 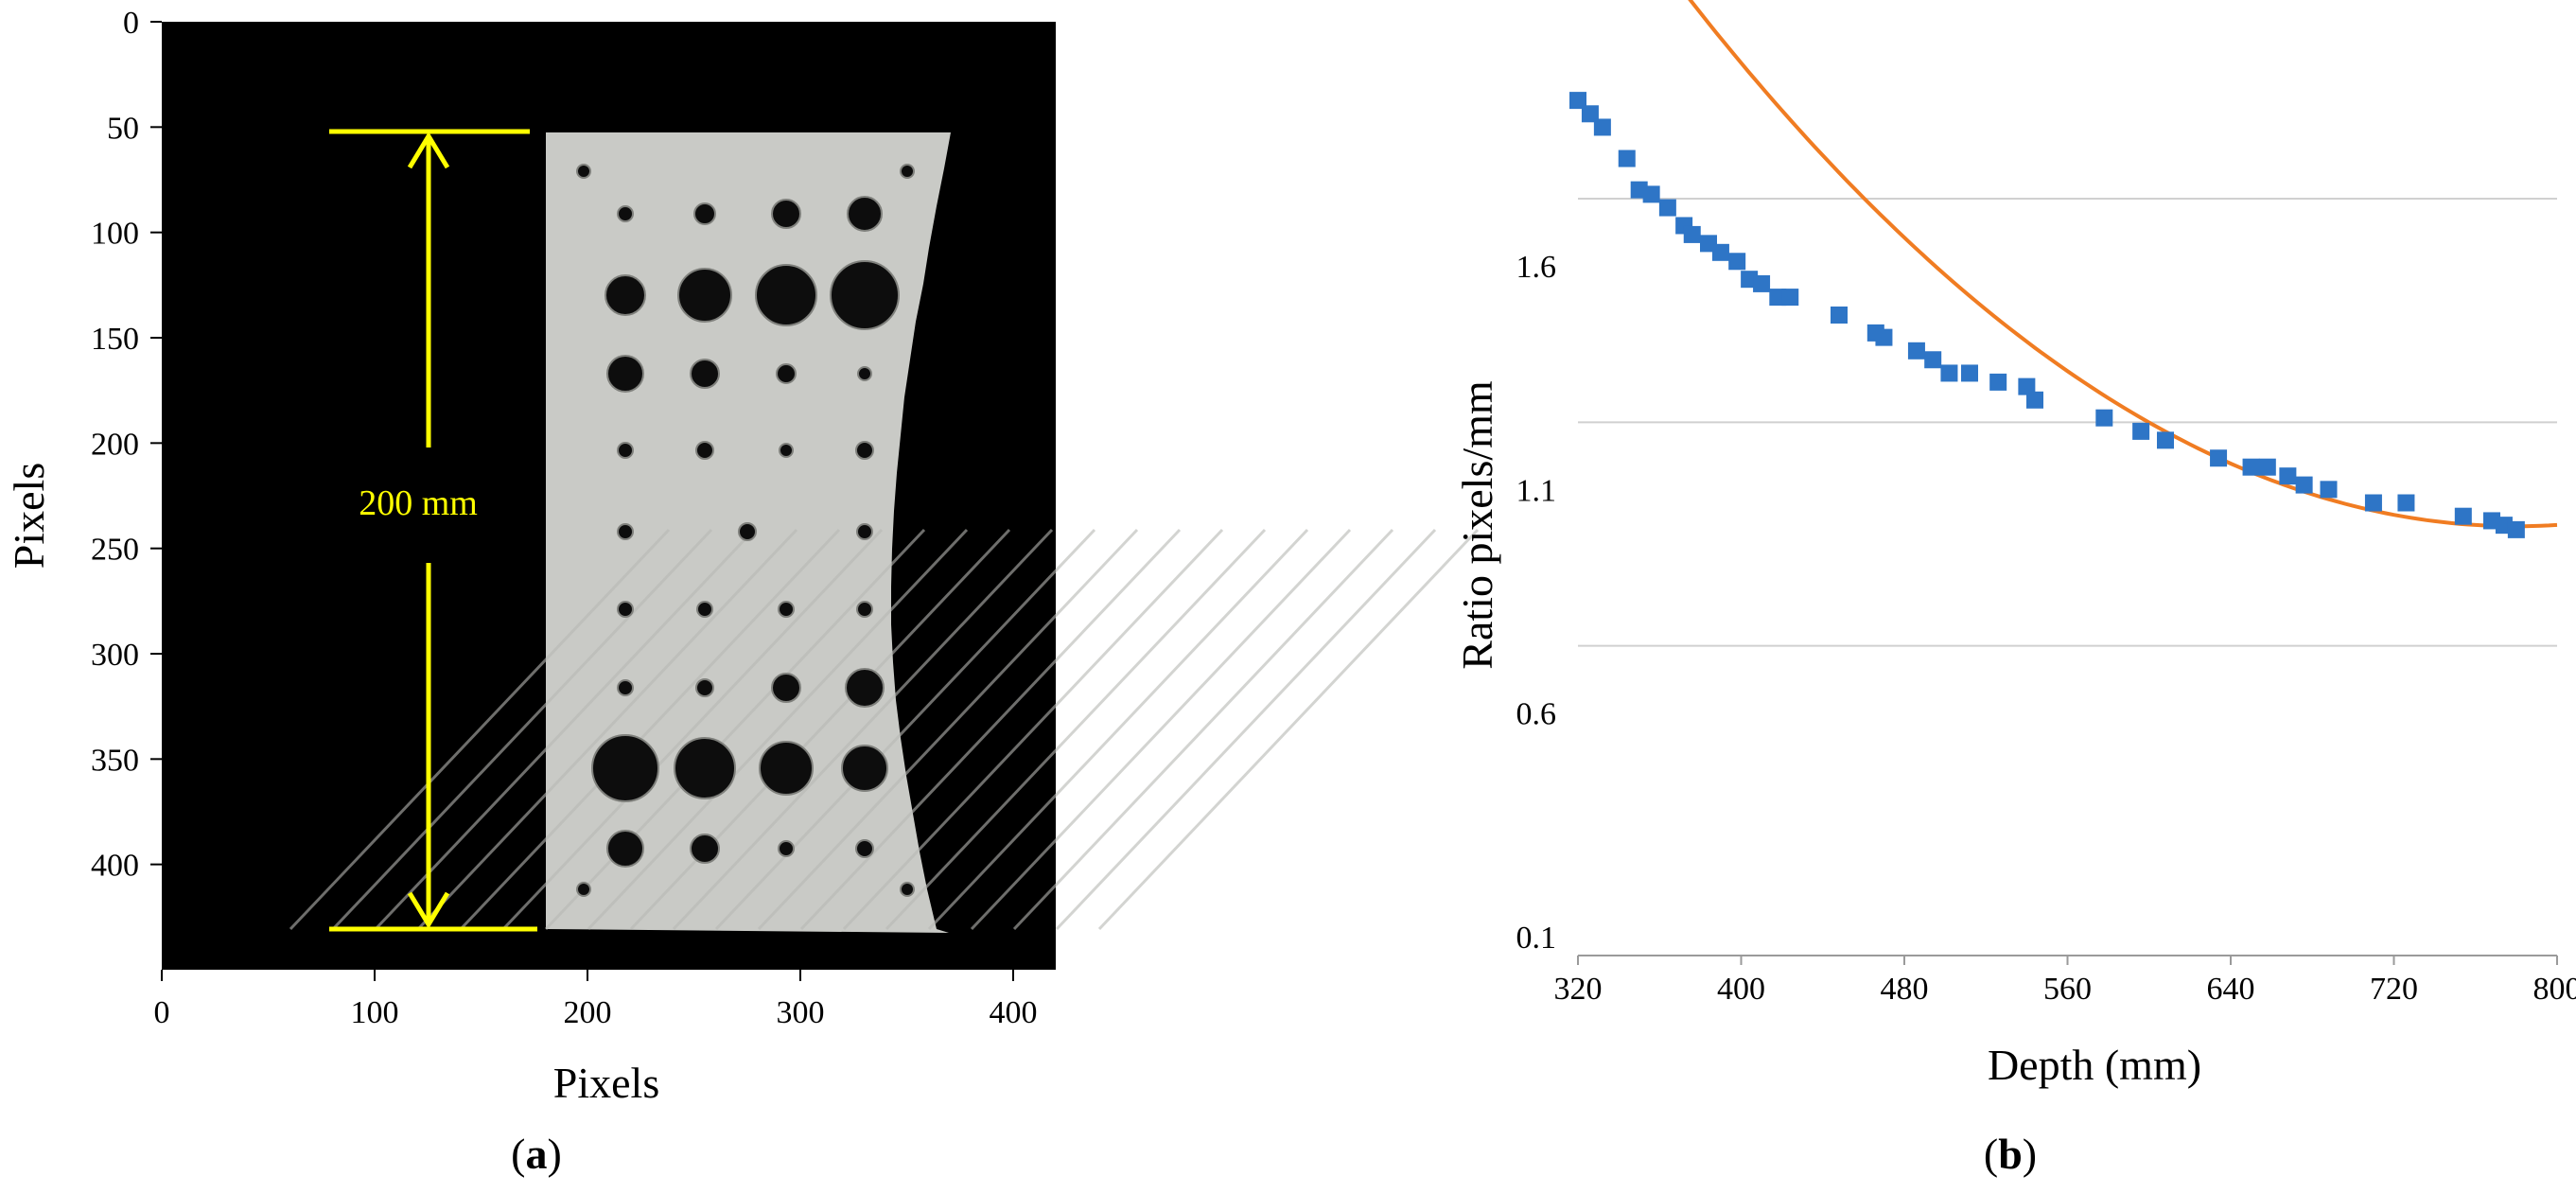 I want to click on y-tick-label: 350, so click(x=115, y=760).